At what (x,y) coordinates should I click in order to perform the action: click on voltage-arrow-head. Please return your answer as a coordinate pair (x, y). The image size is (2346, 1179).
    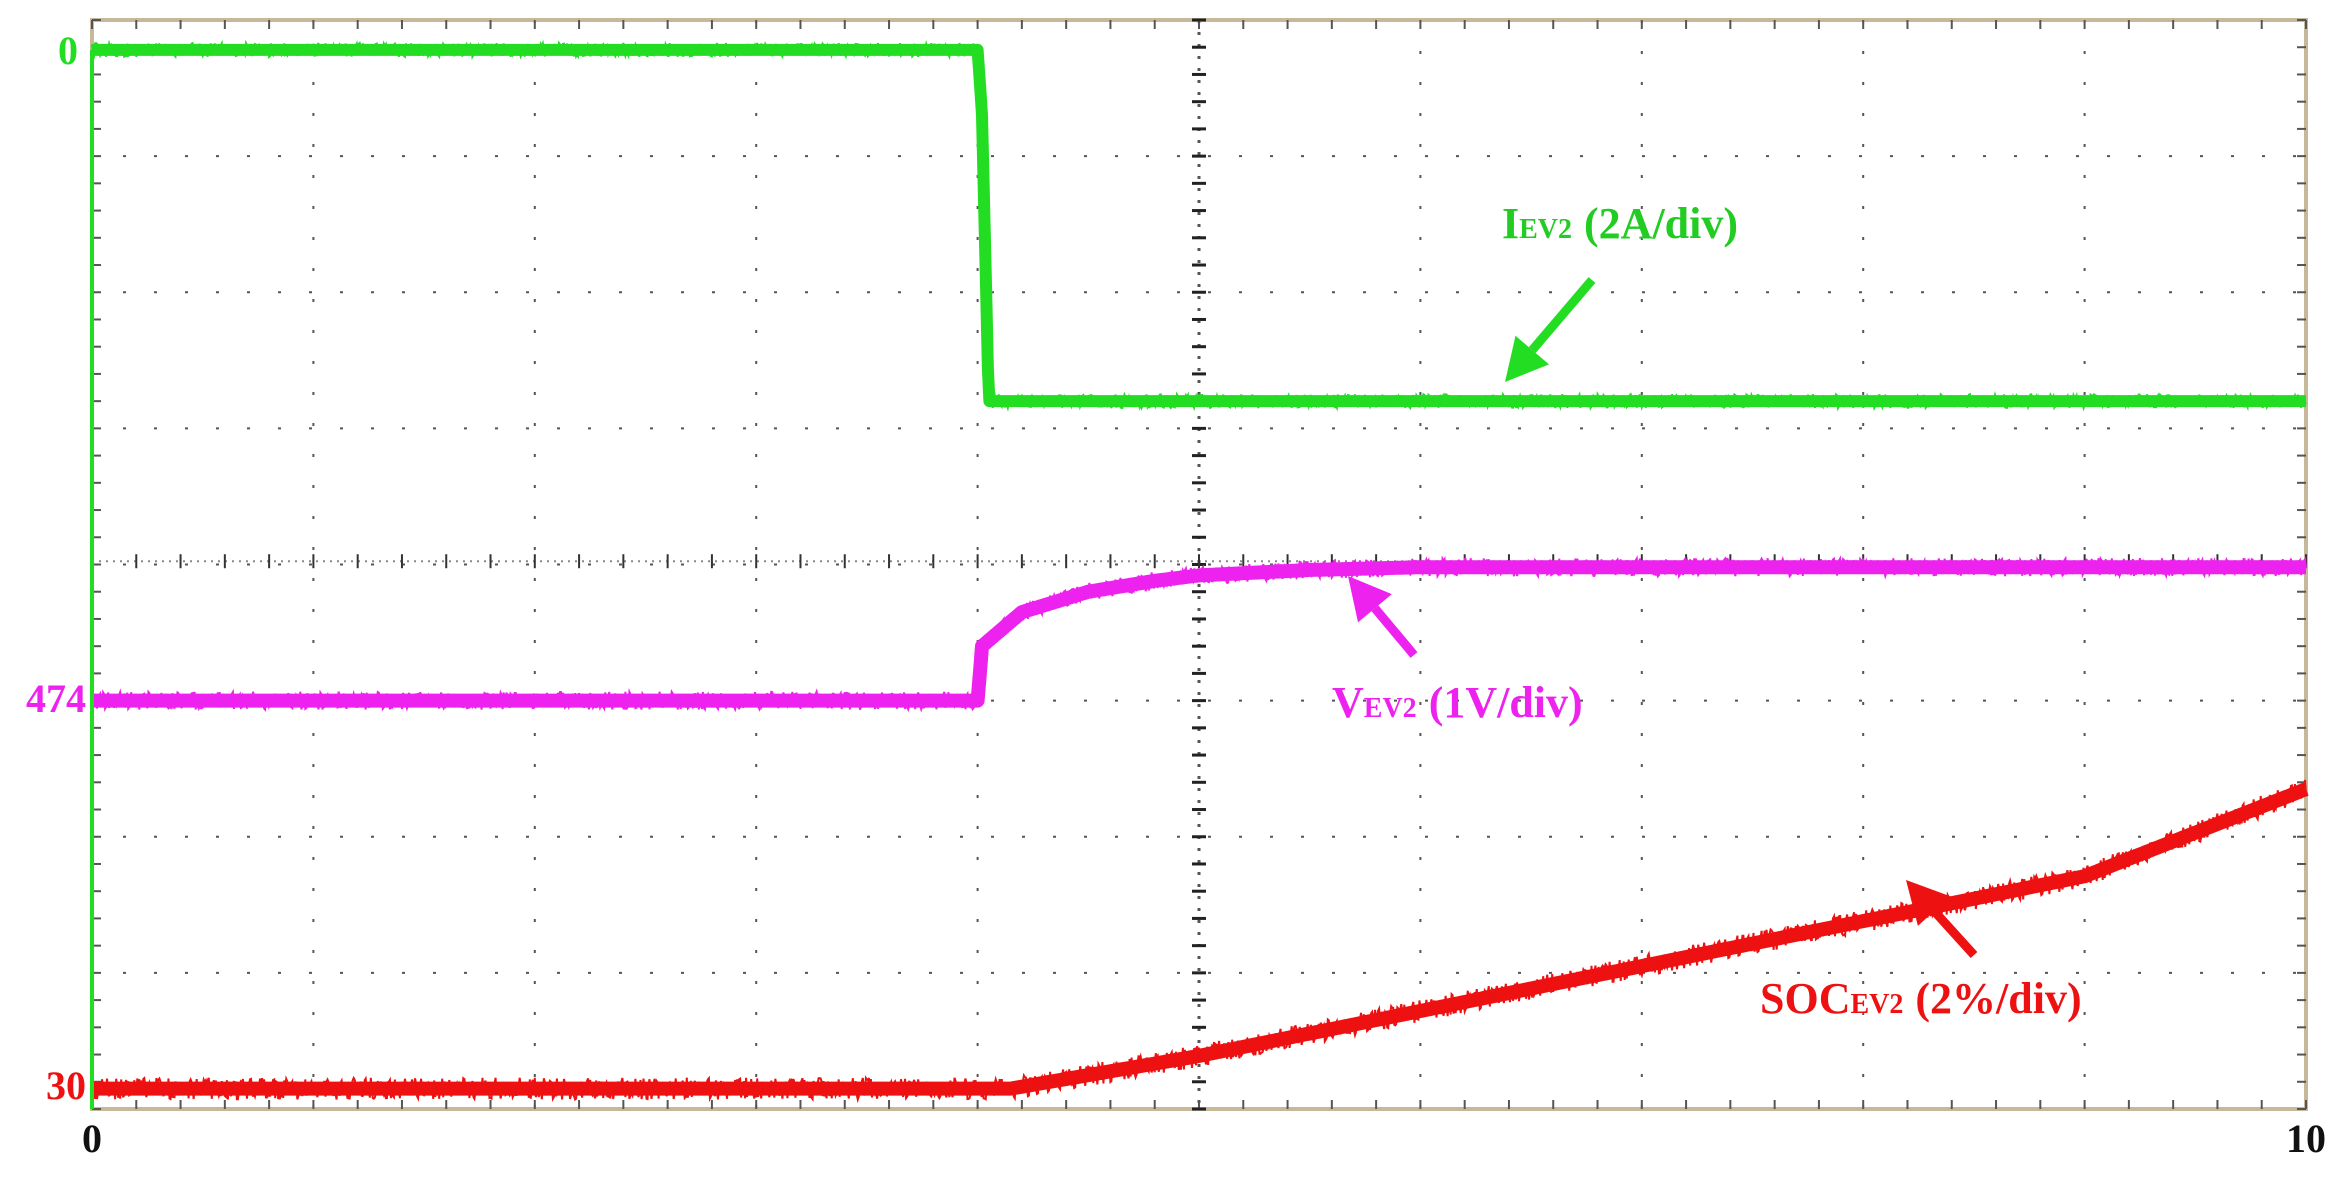
    Looking at the image, I should click on (1370, 599).